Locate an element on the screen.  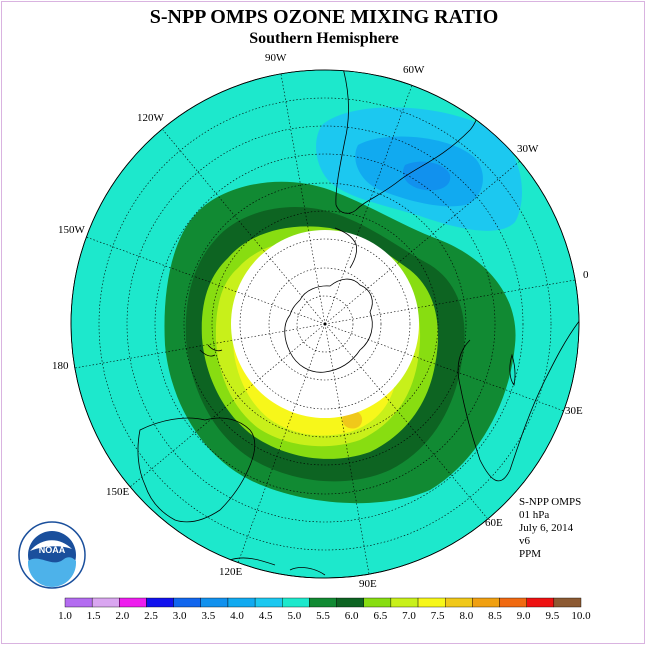
lon-label-60e: 60E is located at coordinates (494, 523).